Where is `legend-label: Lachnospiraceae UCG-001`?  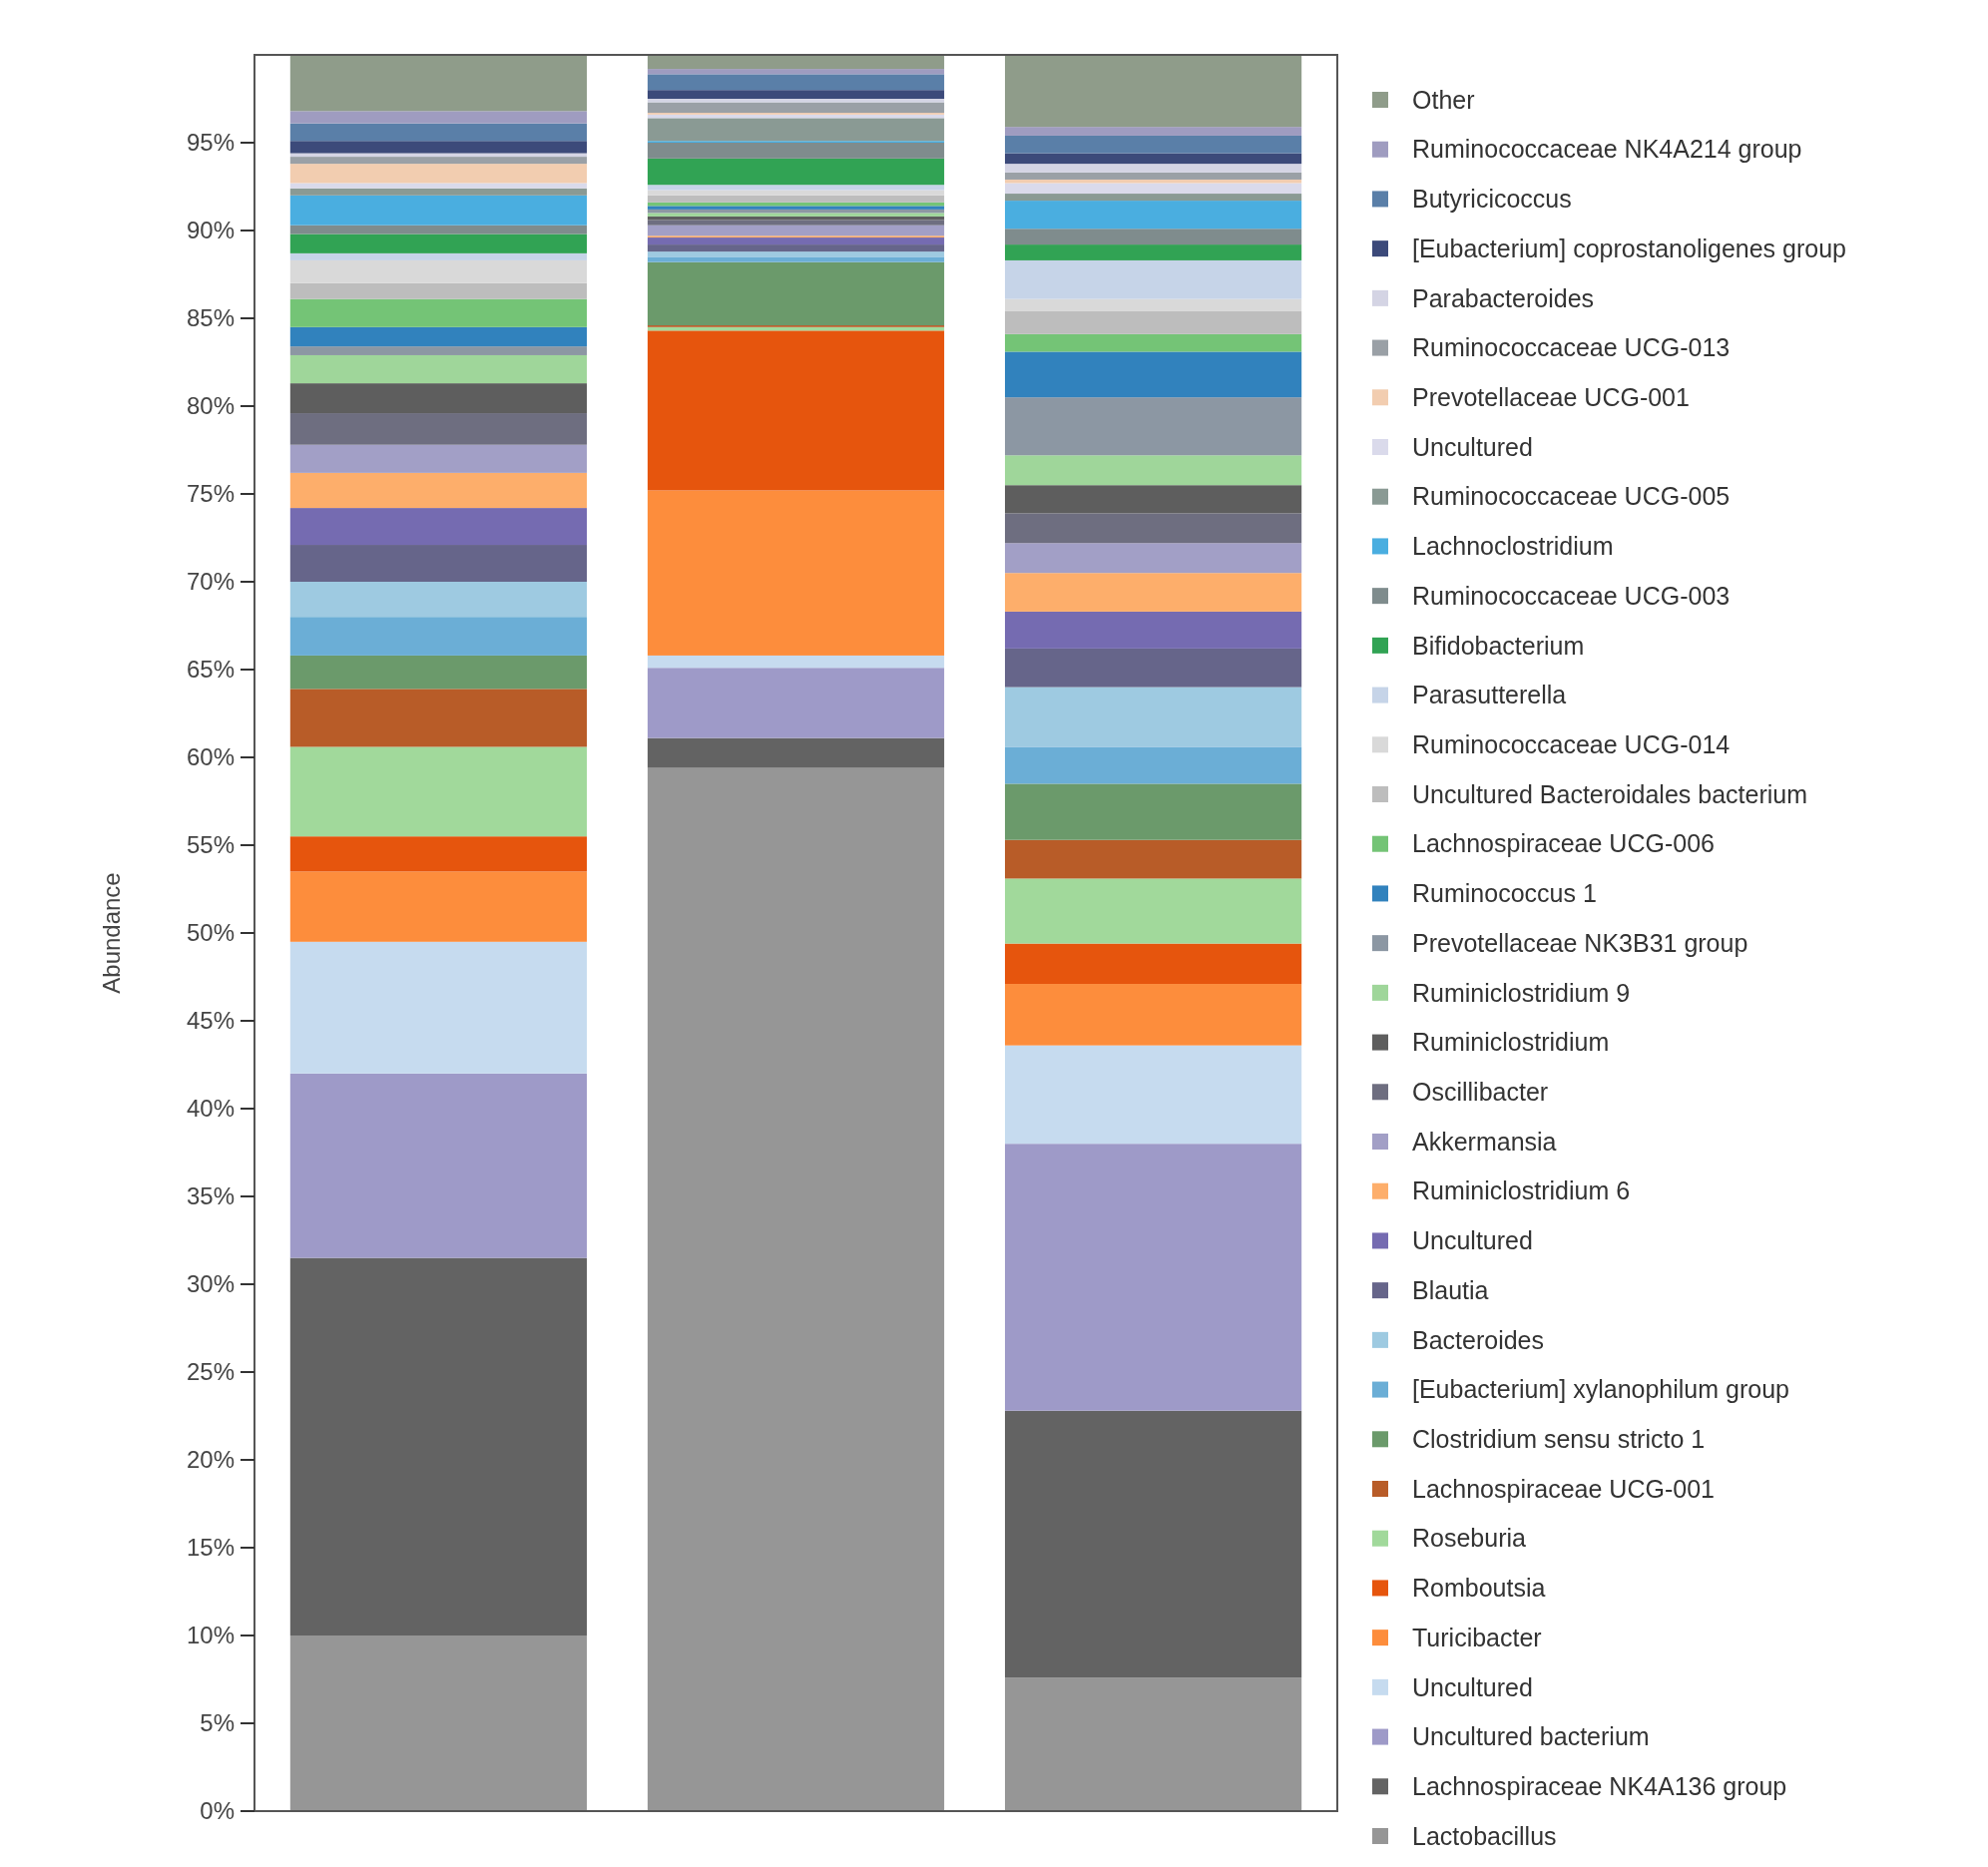 legend-label: Lachnospiraceae UCG-001 is located at coordinates (1563, 1488).